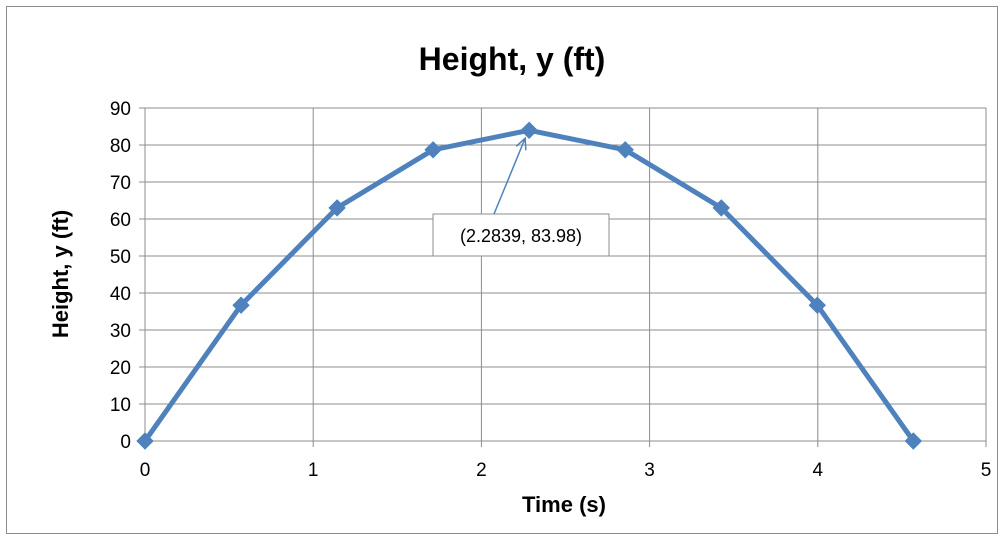 The height and width of the screenshot is (540, 1006). What do you see at coordinates (120, 257) in the screenshot?
I see `y-tick-label: 50` at bounding box center [120, 257].